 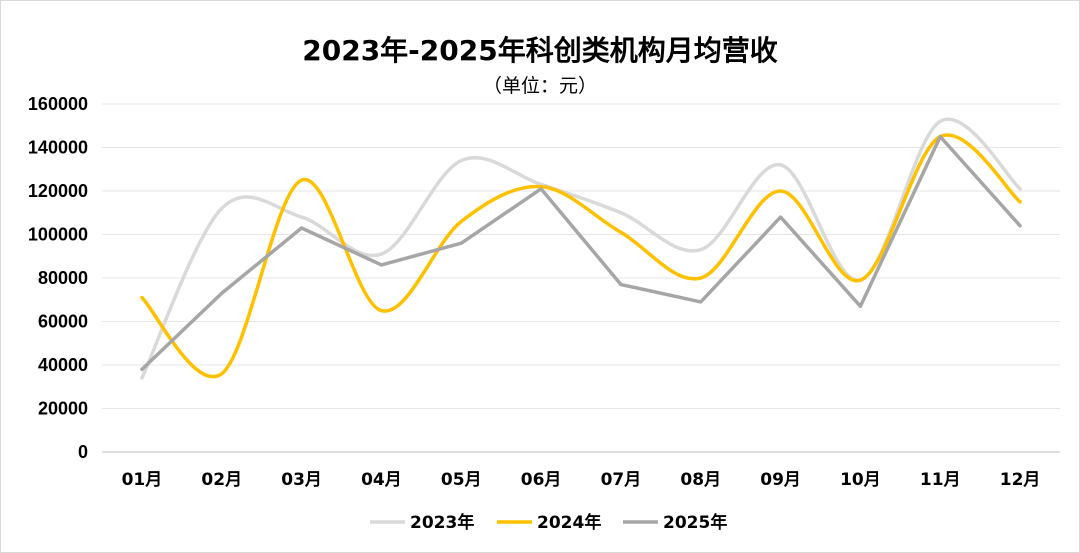 What do you see at coordinates (700, 480) in the screenshot?
I see `x-tick-label: 08月` at bounding box center [700, 480].